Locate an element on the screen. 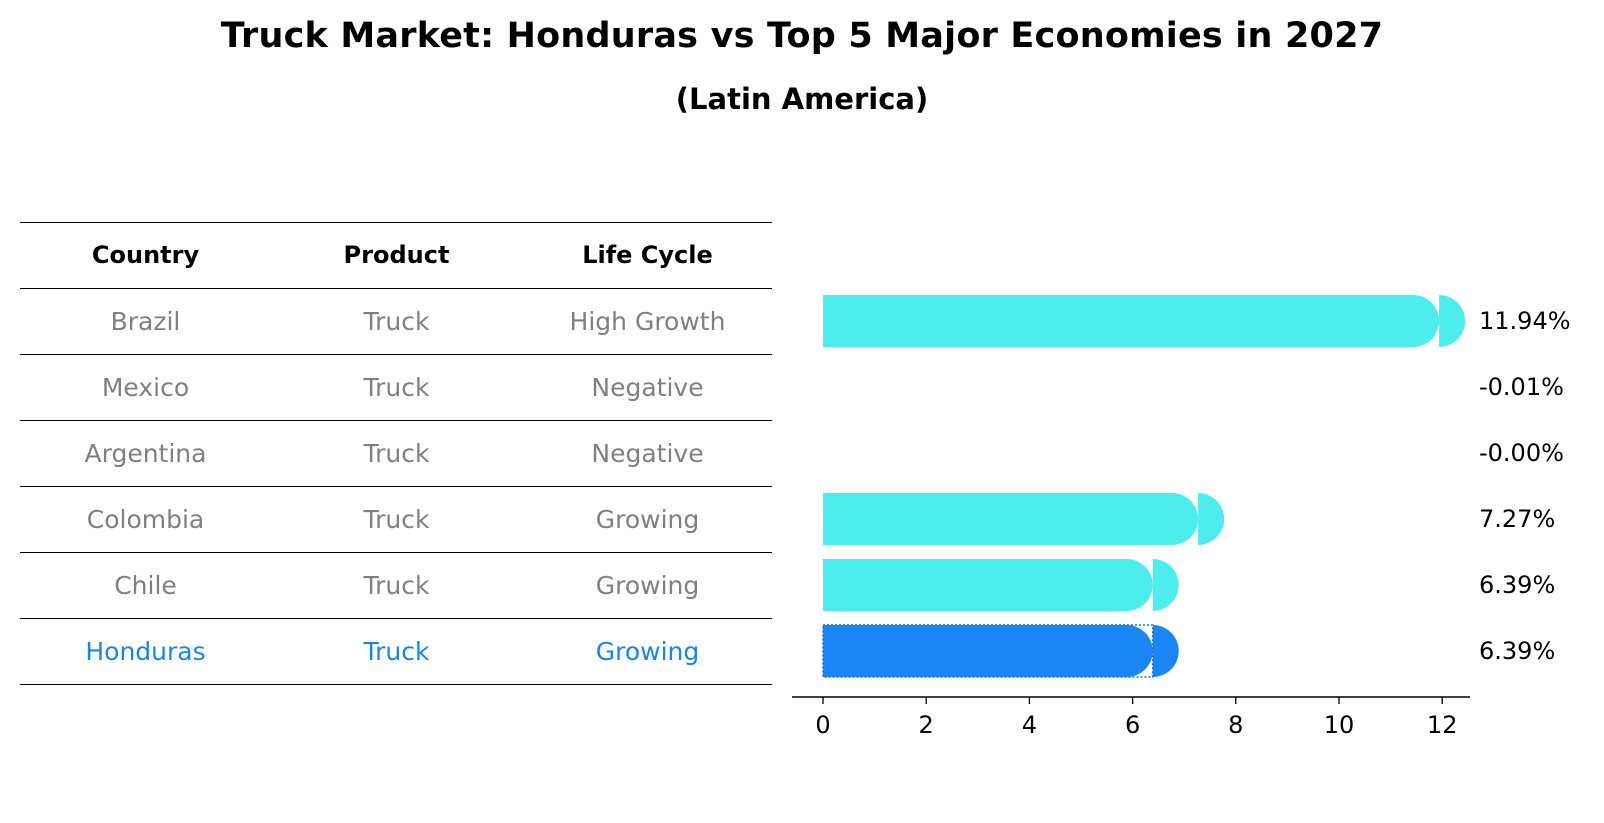  bar-colombia is located at coordinates (1011, 519).